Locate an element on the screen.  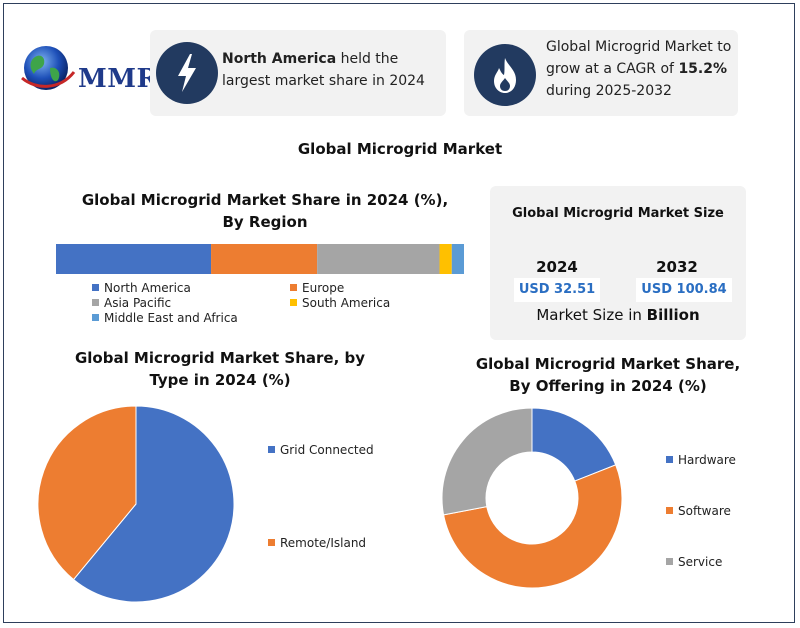
bar-segment-north-america is located at coordinates (134, 259).